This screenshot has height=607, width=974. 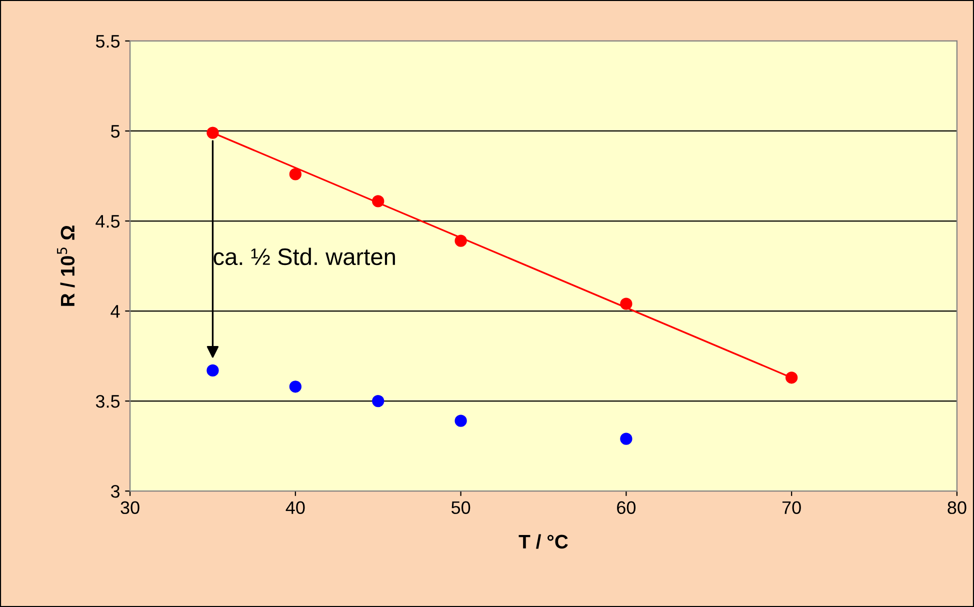 I want to click on x-tick-label: 40, so click(x=295, y=507).